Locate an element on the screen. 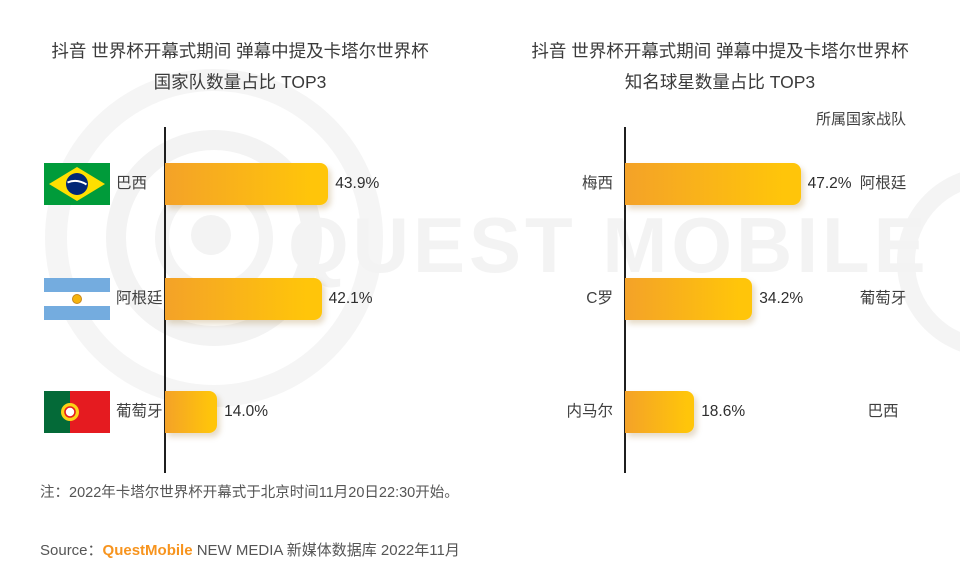 This screenshot has width=960, height=572. bar-track: 18.6% is located at coordinates (685, 412).